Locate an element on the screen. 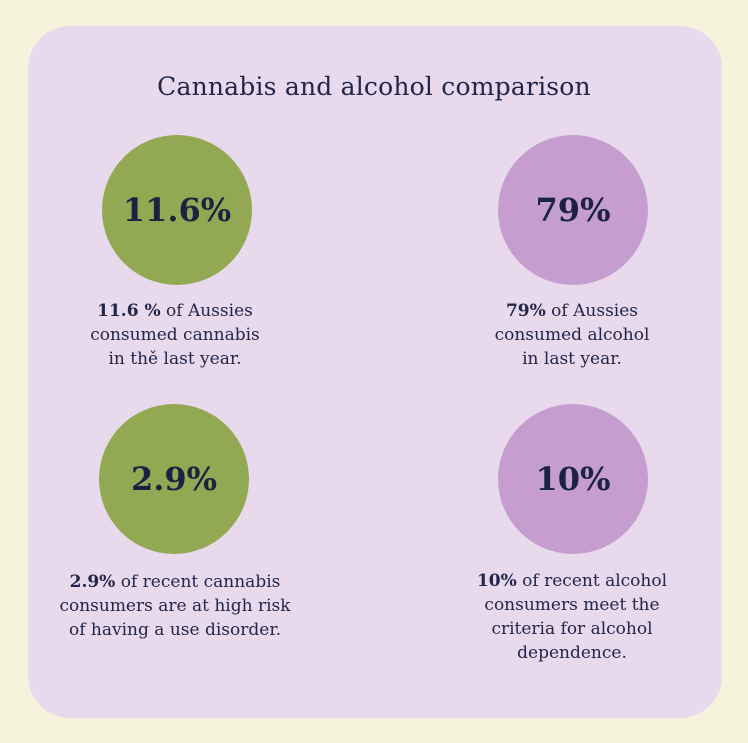 This screenshot has width=748, height=743. cannabis-usage-lead: 11.6 % is located at coordinates (129, 311).